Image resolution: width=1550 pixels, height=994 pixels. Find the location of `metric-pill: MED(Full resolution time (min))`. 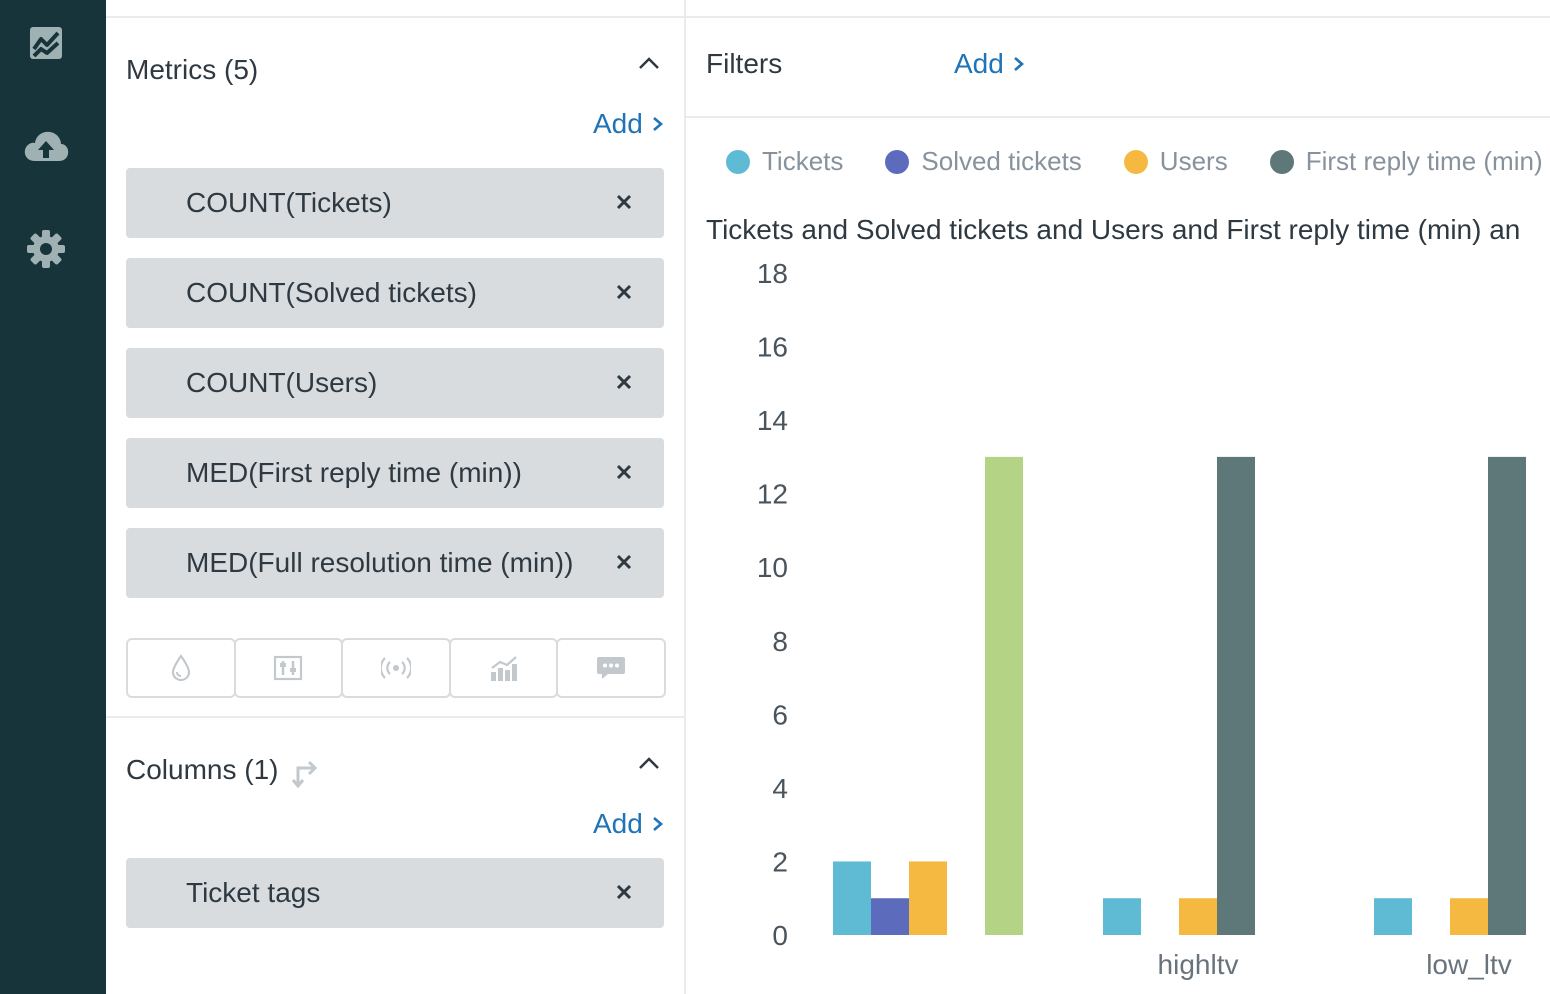

metric-pill: MED(Full resolution time (min)) is located at coordinates (395, 563).